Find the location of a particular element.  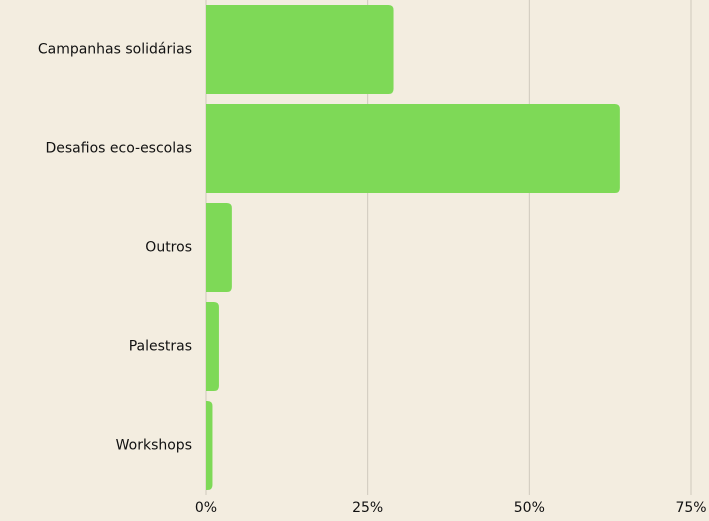

x-tick-label: 0% is located at coordinates (206, 508).